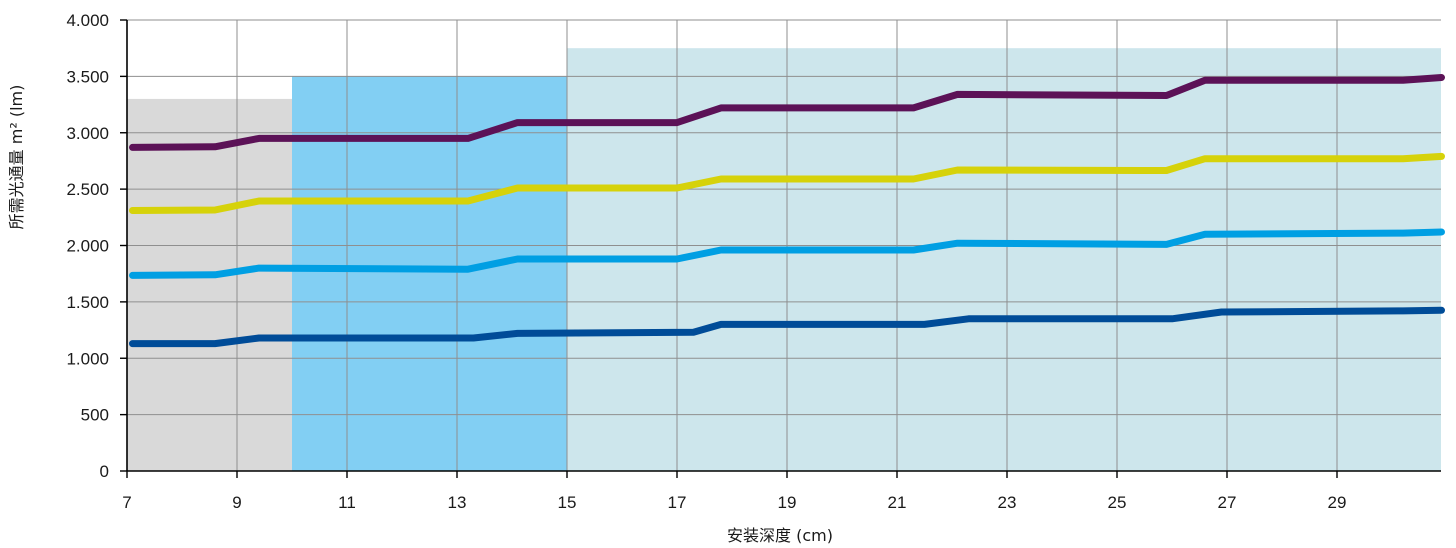  Describe the element at coordinates (236, 502) in the screenshot. I see `x-tick-label: 9` at that location.